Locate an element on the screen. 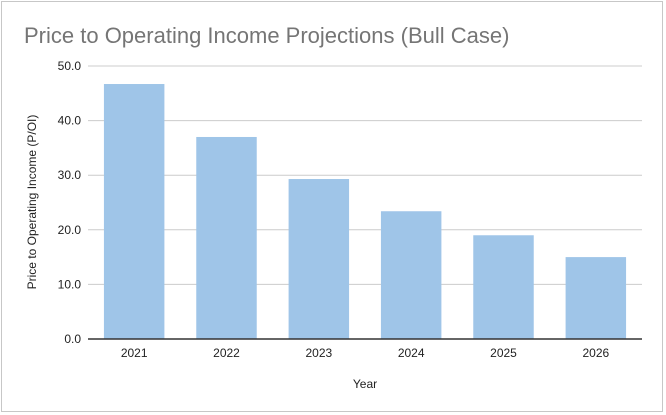  x-tick-label: 2026 is located at coordinates (595, 353).